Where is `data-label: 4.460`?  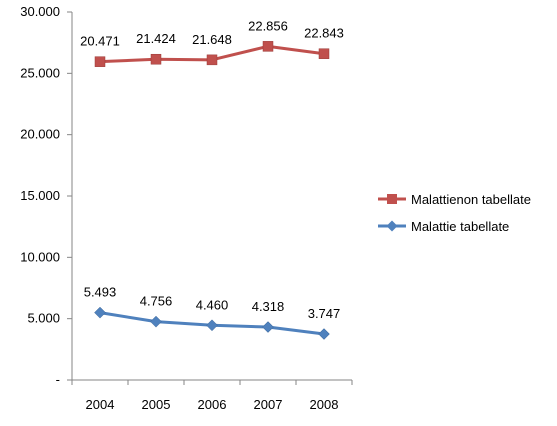
data-label: 4.460 is located at coordinates (212, 304).